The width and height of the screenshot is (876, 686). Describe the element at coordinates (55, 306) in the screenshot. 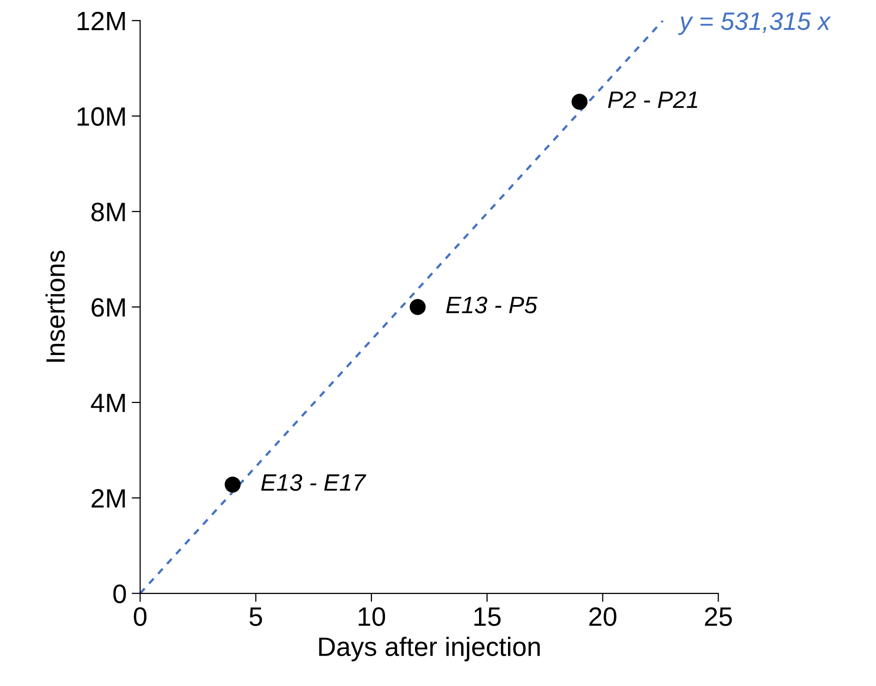

I see `y-axis-title: Insertions` at that location.